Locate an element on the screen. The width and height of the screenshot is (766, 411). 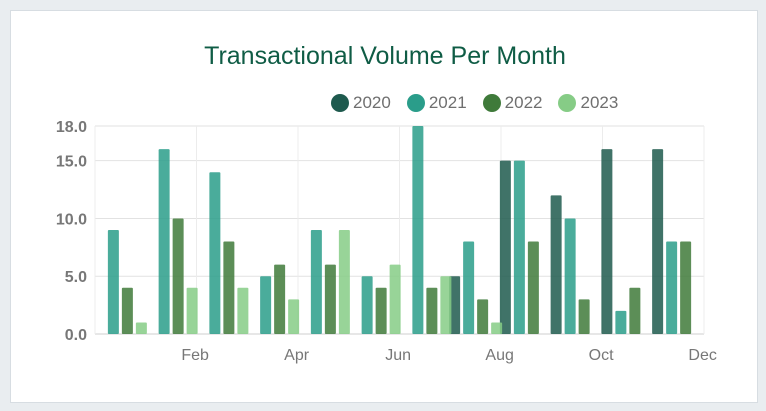
y-tick-label: 0.0 is located at coordinates (76, 335).